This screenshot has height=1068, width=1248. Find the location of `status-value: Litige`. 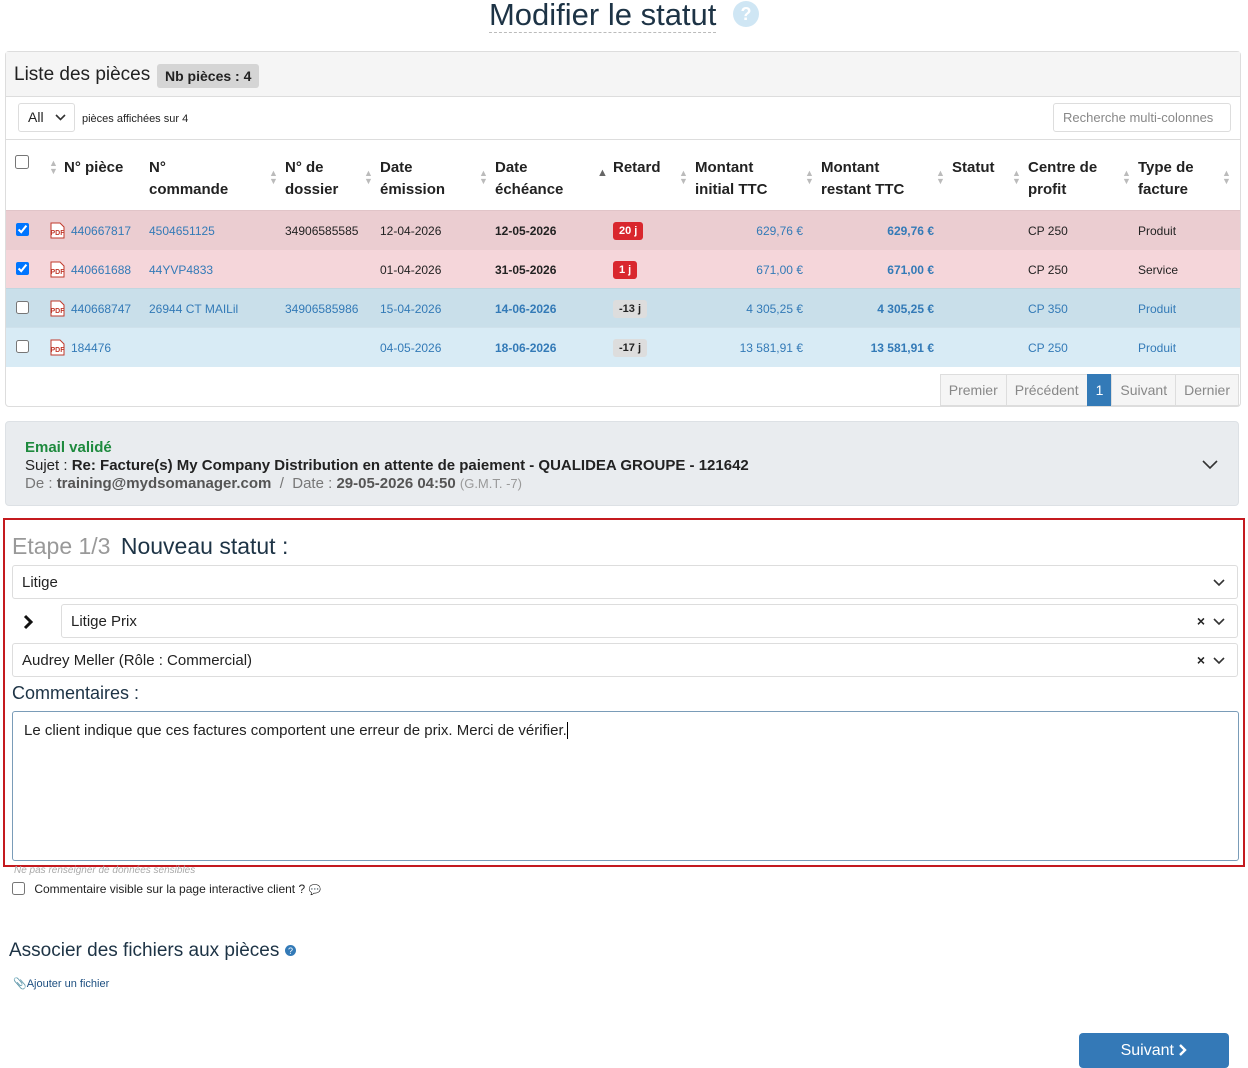

status-value: Litige is located at coordinates (40, 582).